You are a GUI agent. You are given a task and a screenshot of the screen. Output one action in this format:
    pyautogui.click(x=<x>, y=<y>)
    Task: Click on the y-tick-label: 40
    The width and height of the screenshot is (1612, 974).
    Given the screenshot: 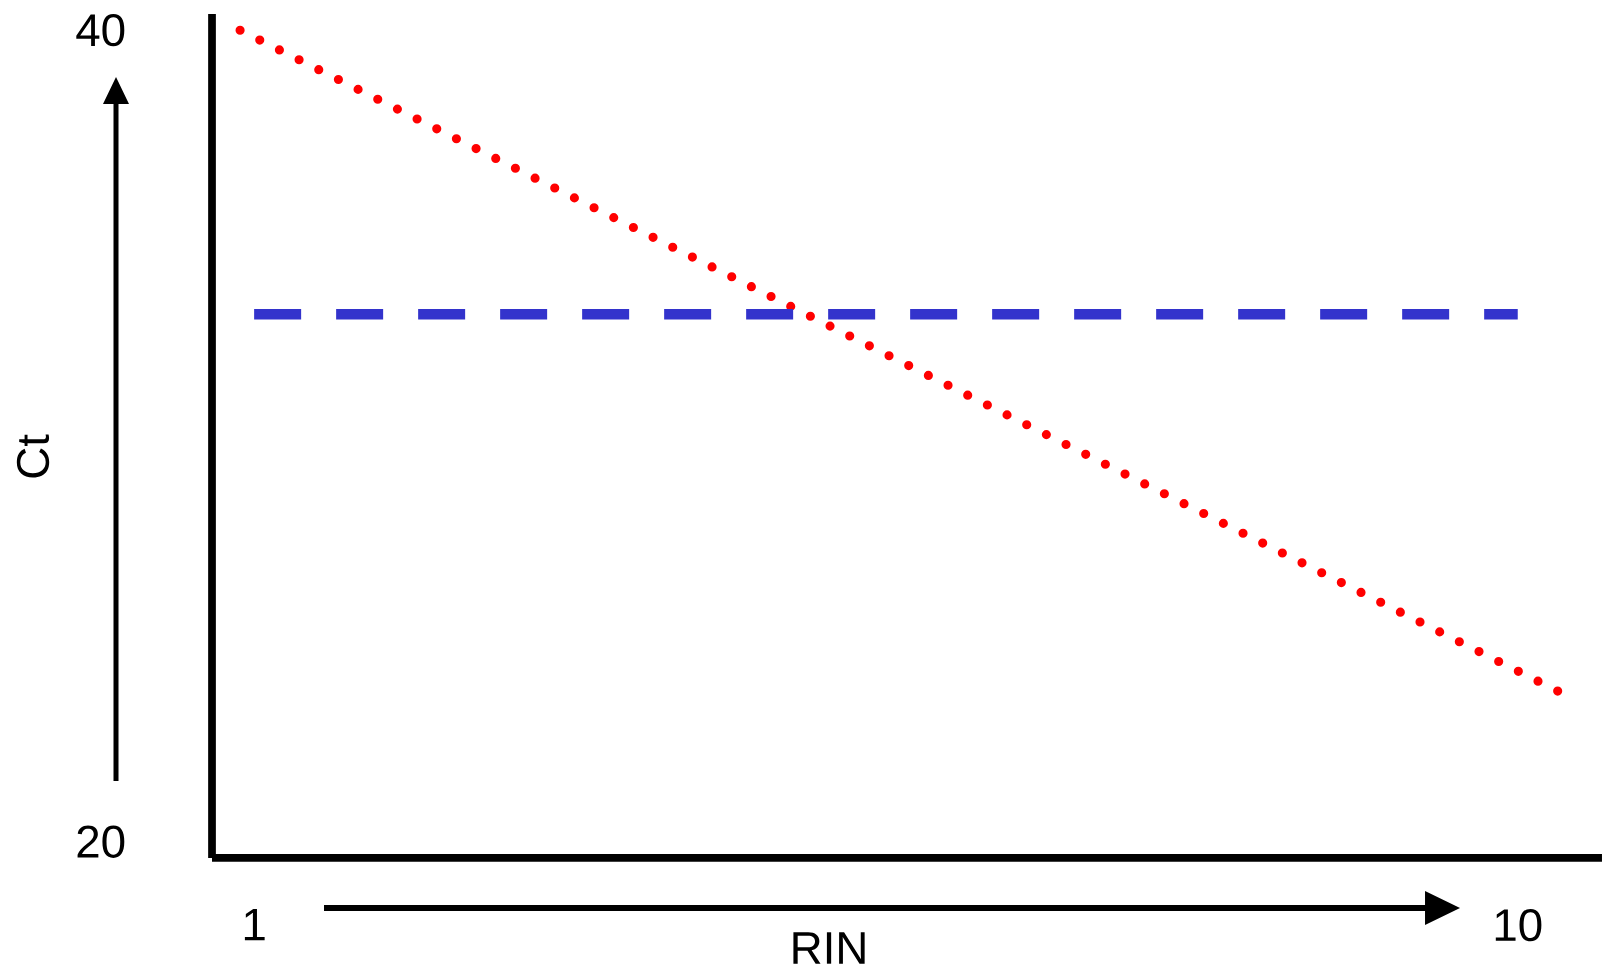 What is the action you would take?
    pyautogui.click(x=100, y=30)
    